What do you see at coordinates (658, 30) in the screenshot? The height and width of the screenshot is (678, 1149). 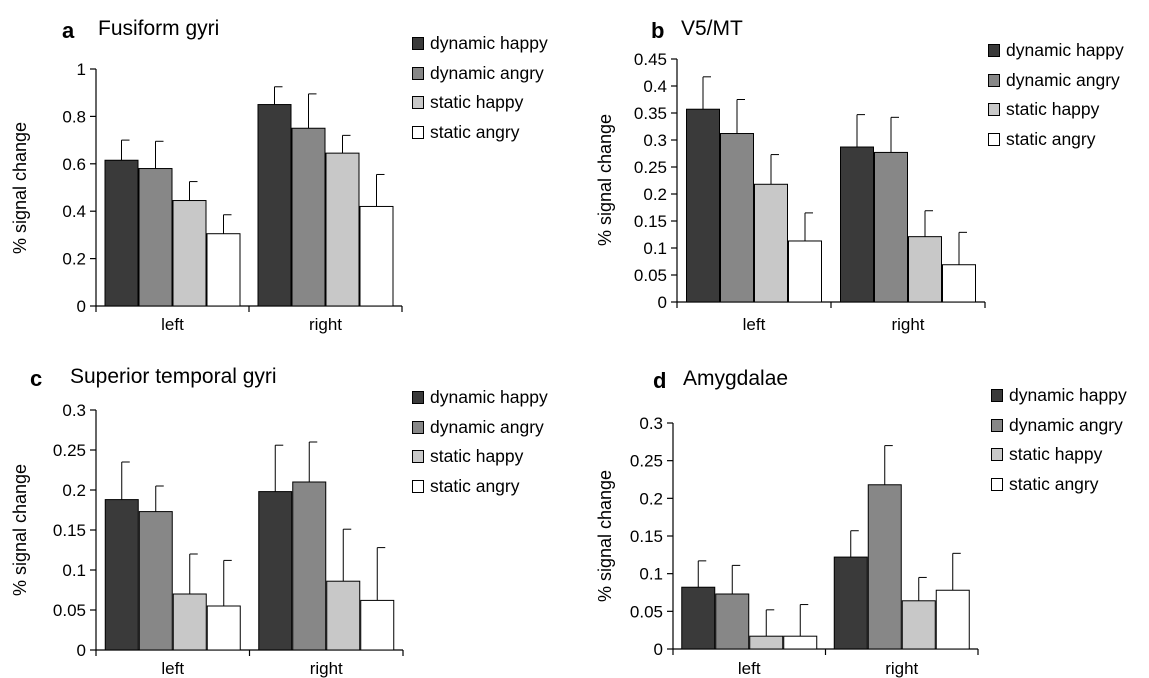 I see `panel-letter: b` at bounding box center [658, 30].